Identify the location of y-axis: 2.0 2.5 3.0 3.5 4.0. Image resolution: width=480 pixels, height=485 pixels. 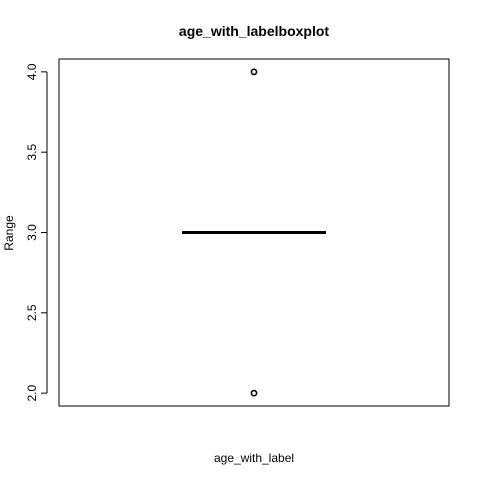
(36, 232).